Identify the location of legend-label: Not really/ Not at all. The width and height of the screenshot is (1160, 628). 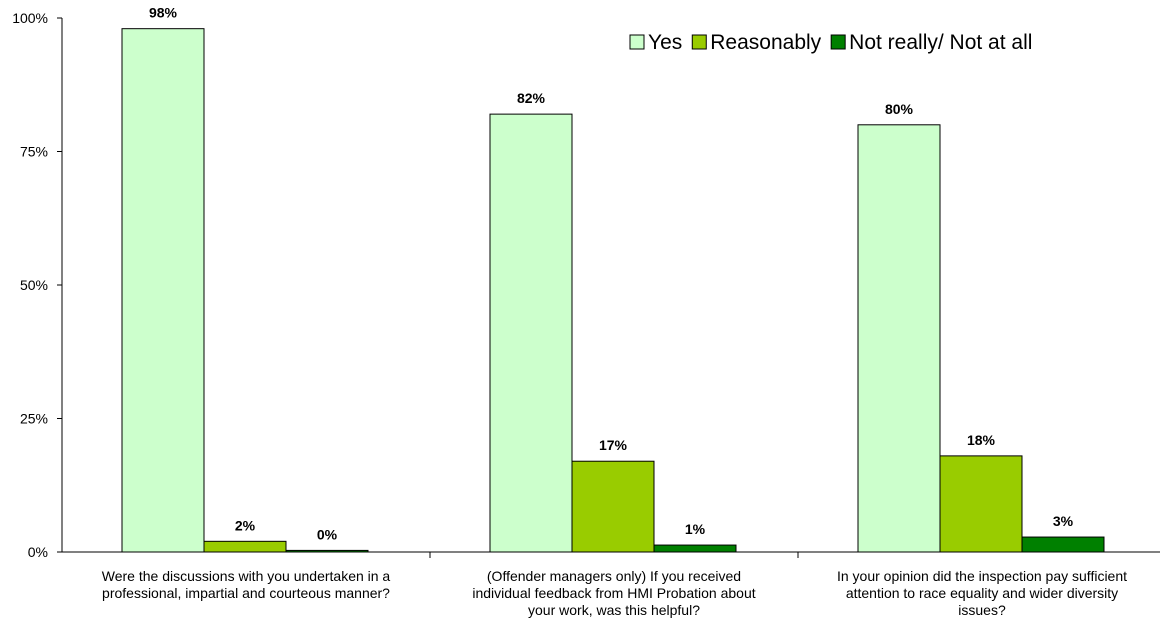
(940, 42).